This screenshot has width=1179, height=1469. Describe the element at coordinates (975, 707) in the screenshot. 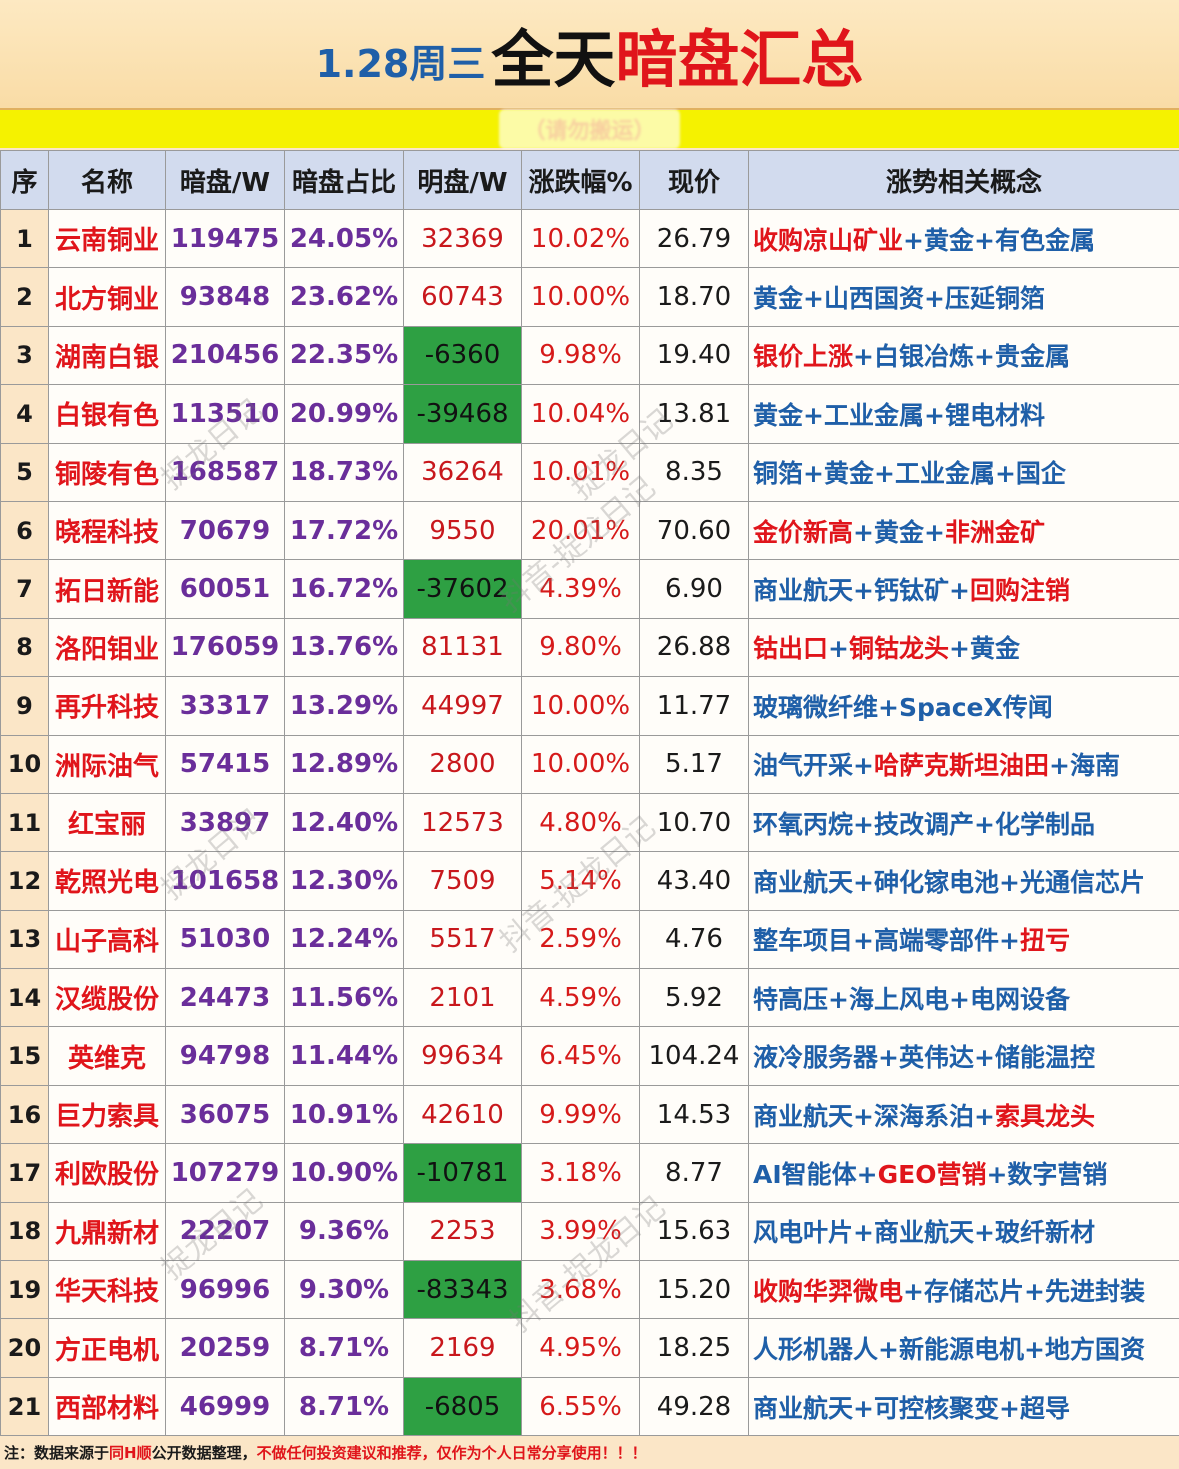

I see `concept-tag: SpaceX传闻` at that location.